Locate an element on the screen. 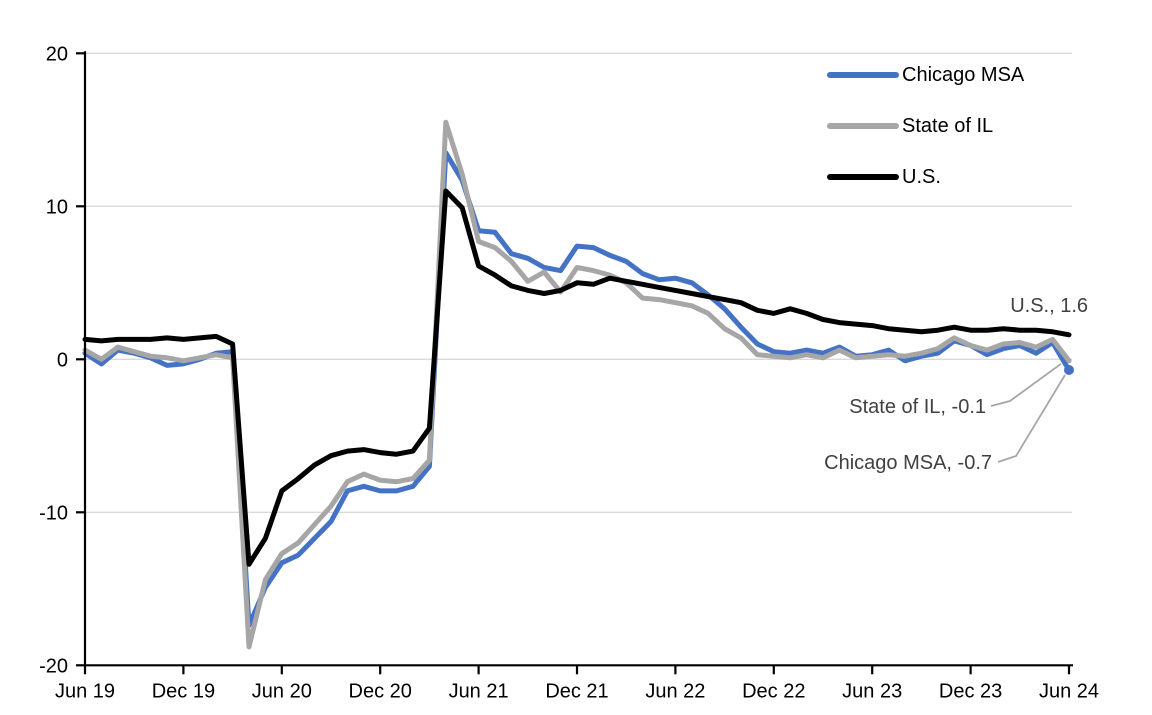  legend-item-state-of-il: State of IL is located at coordinates (910, 125).